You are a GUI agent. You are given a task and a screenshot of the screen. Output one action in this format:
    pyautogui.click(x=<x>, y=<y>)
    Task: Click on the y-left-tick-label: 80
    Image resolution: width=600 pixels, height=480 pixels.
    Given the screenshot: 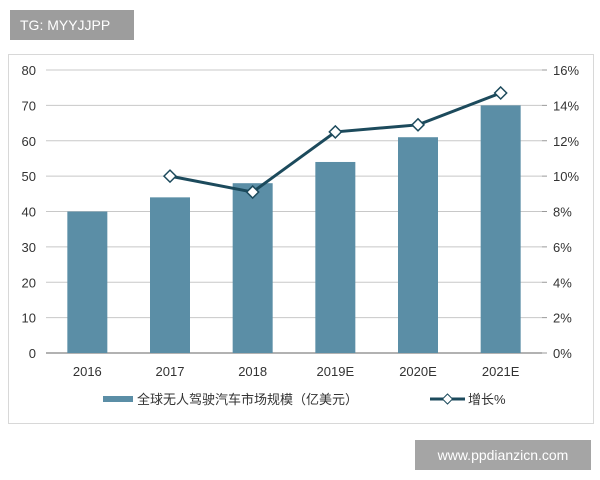 What is the action you would take?
    pyautogui.click(x=29, y=70)
    